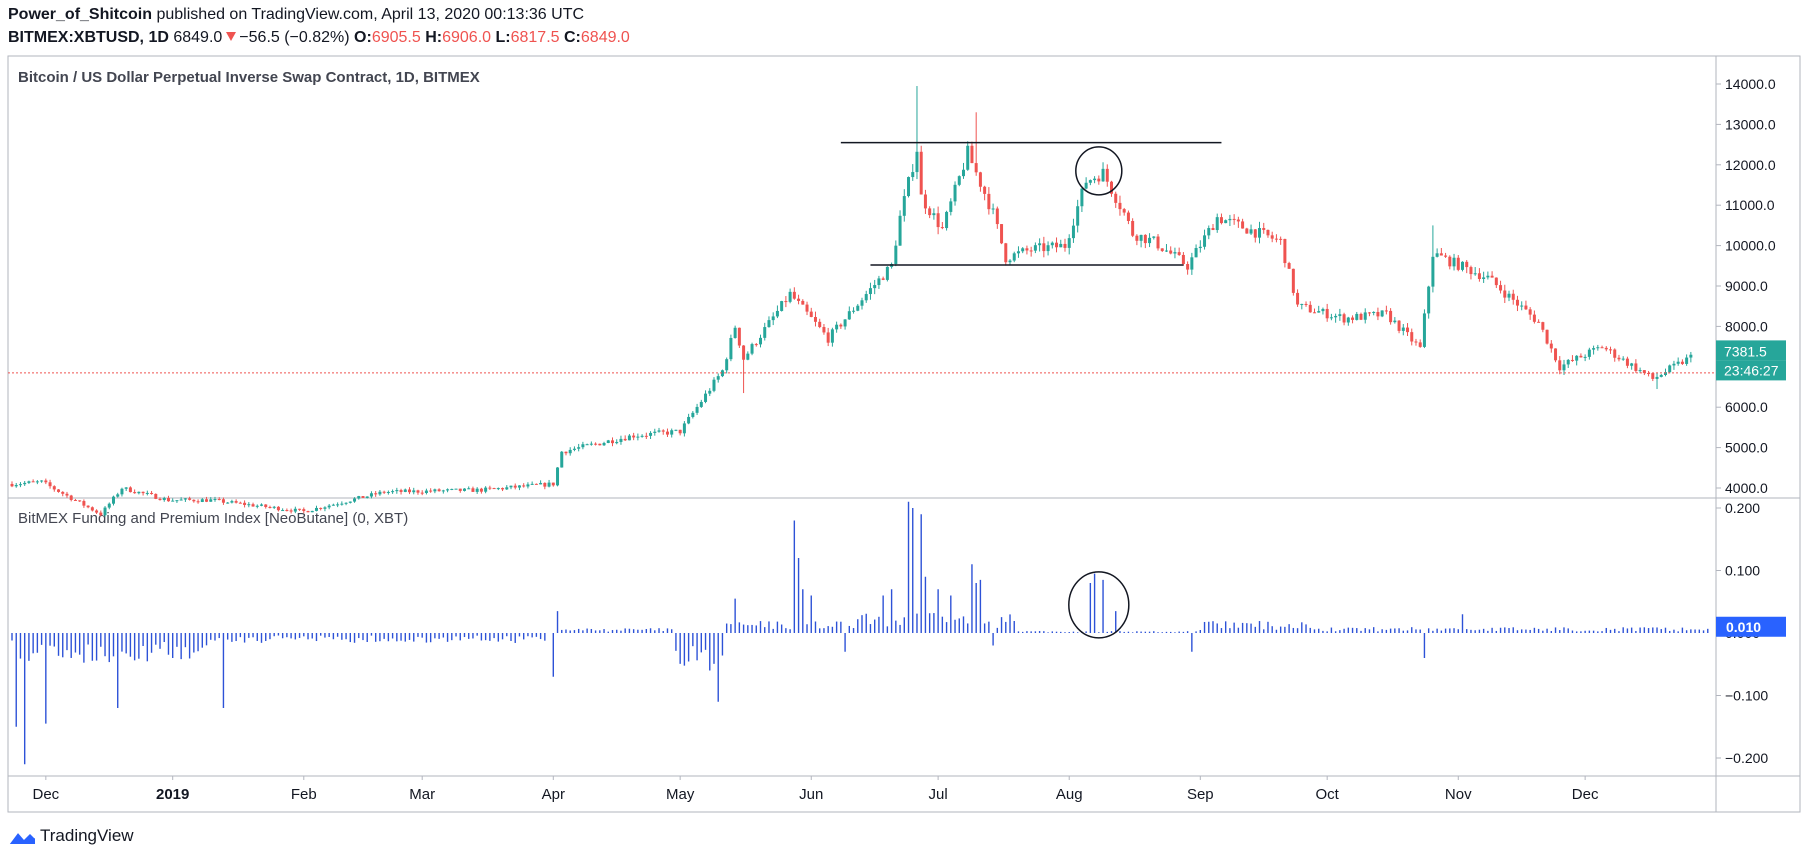 The height and width of the screenshot is (860, 1805). Describe the element at coordinates (1743, 627) in the screenshot. I see `funding-value-label: 0.010` at that location.